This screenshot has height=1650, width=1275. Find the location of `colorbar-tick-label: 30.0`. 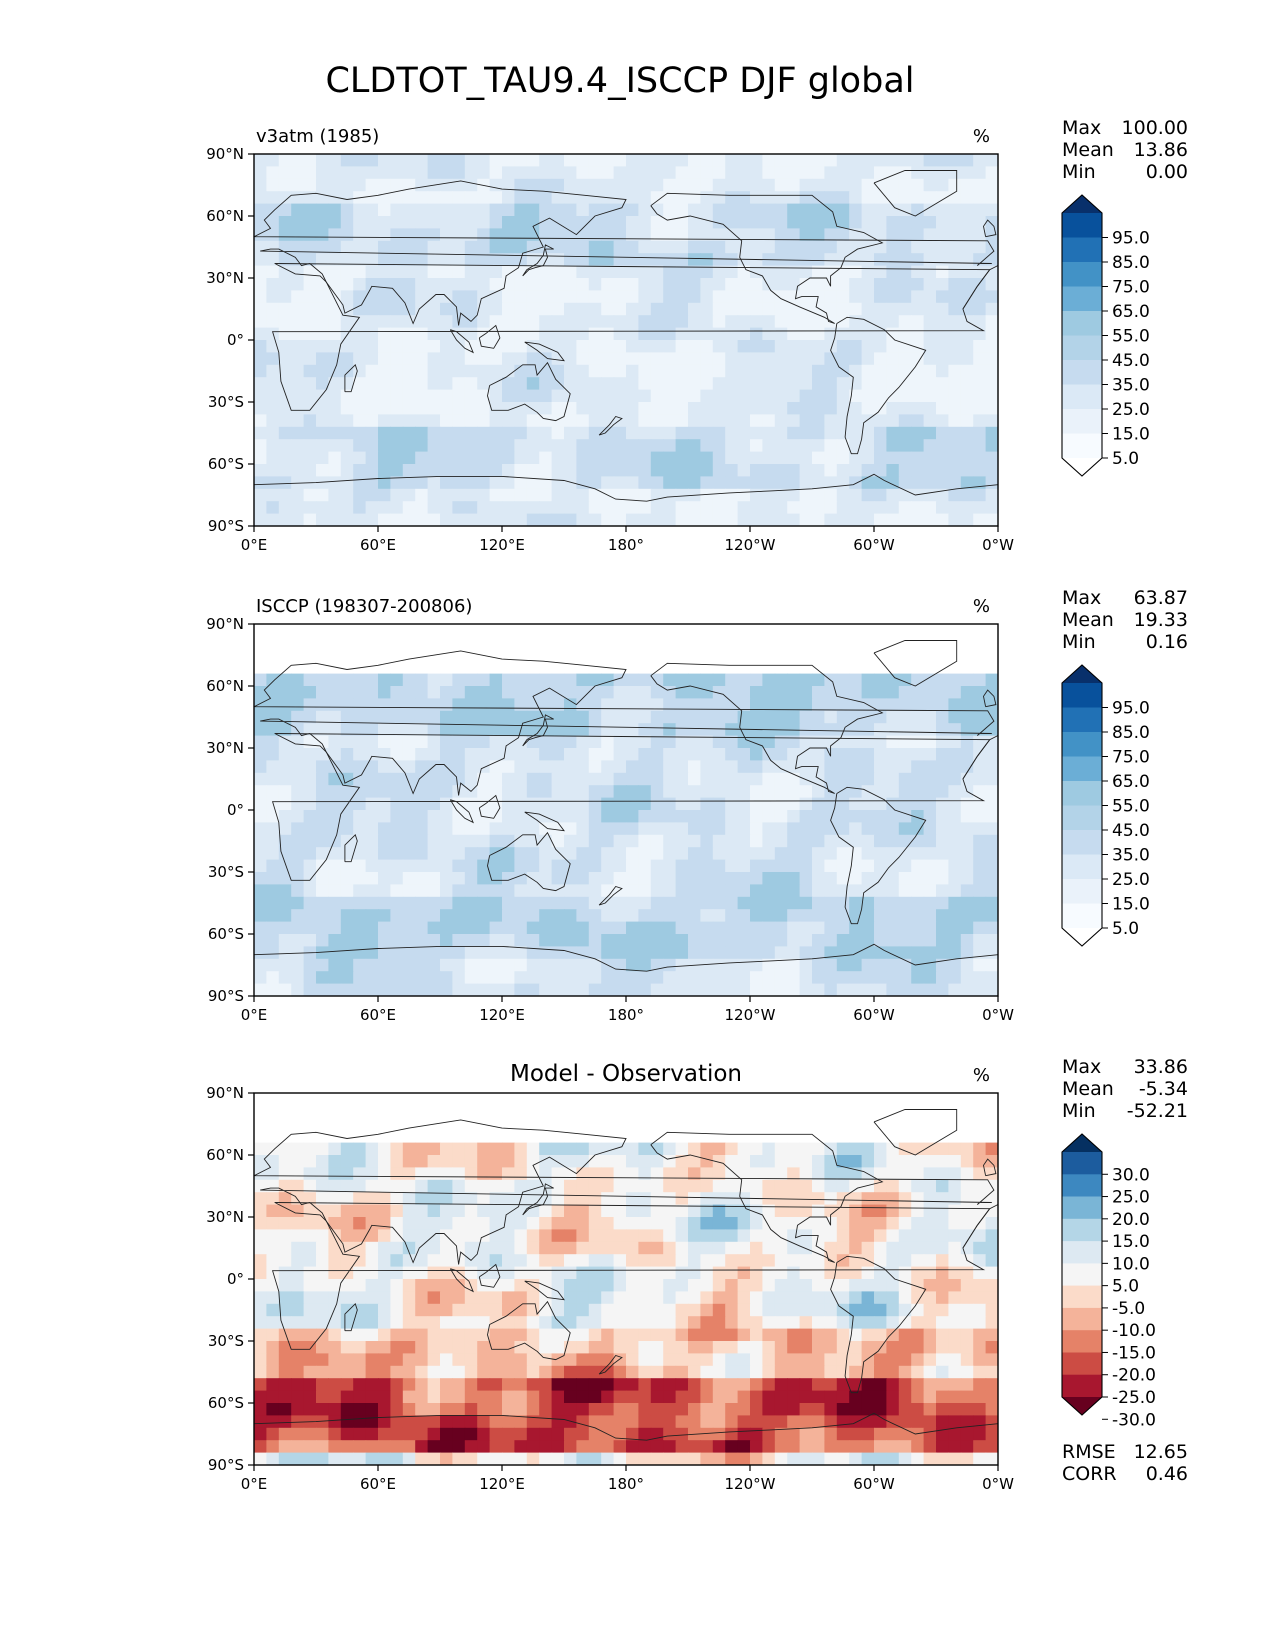

colorbar-tick-label: 30.0 is located at coordinates (1131, 1175).